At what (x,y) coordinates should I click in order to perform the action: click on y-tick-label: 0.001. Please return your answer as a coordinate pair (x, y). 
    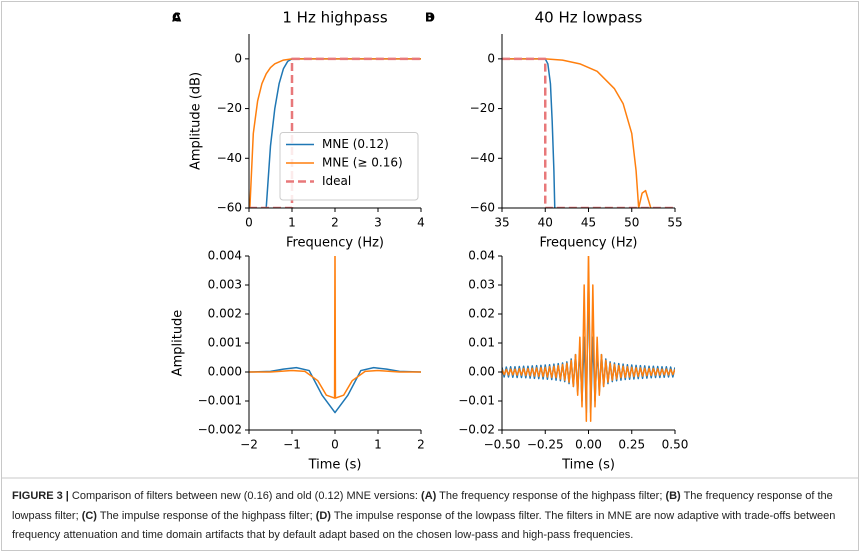
    Looking at the image, I should click on (225, 343).